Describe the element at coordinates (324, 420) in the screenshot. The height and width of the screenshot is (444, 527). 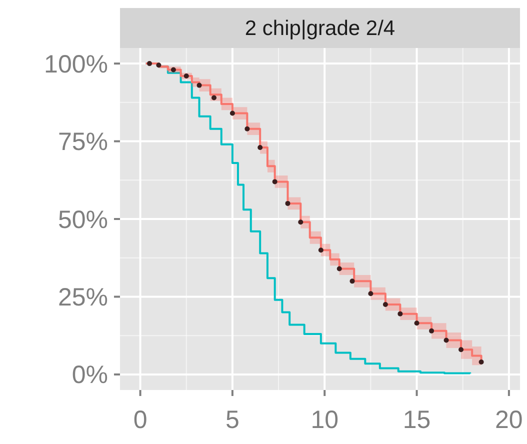
I see `x-tick-label: 10` at that location.